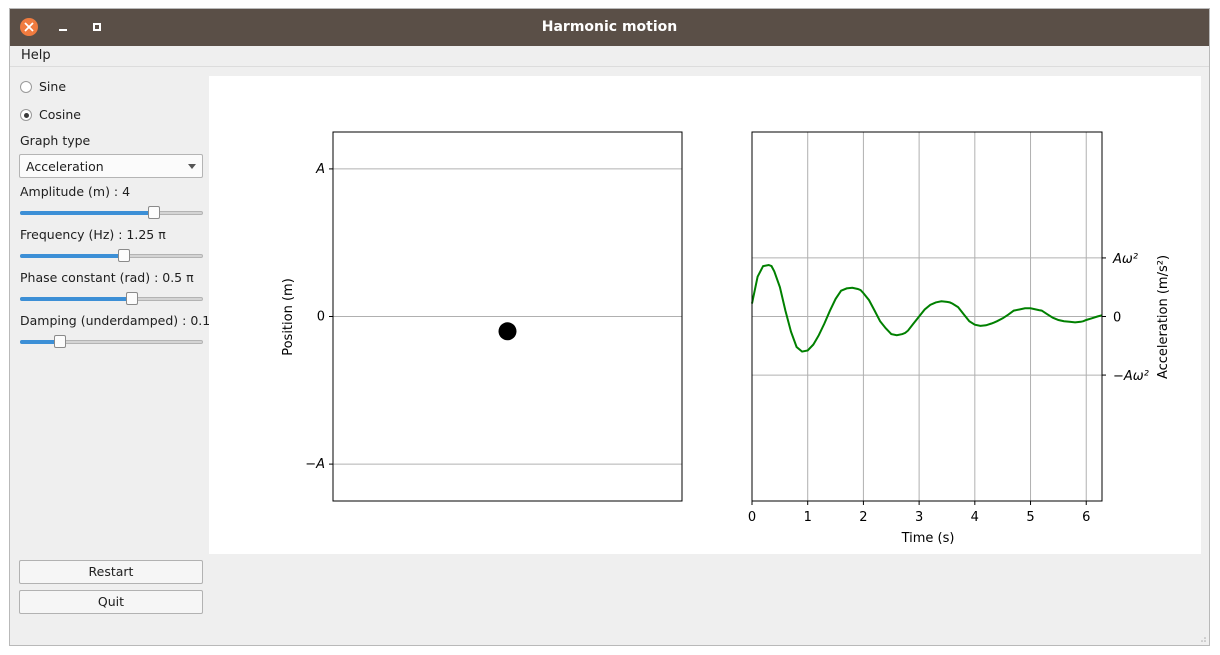 The image size is (1220, 655). What do you see at coordinates (60, 114) in the screenshot?
I see `cosine-radio-label: Cosine` at bounding box center [60, 114].